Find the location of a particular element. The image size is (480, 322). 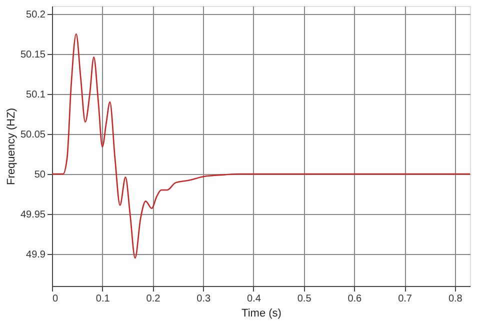

x-tick-label: 0.8 is located at coordinates (455, 299).